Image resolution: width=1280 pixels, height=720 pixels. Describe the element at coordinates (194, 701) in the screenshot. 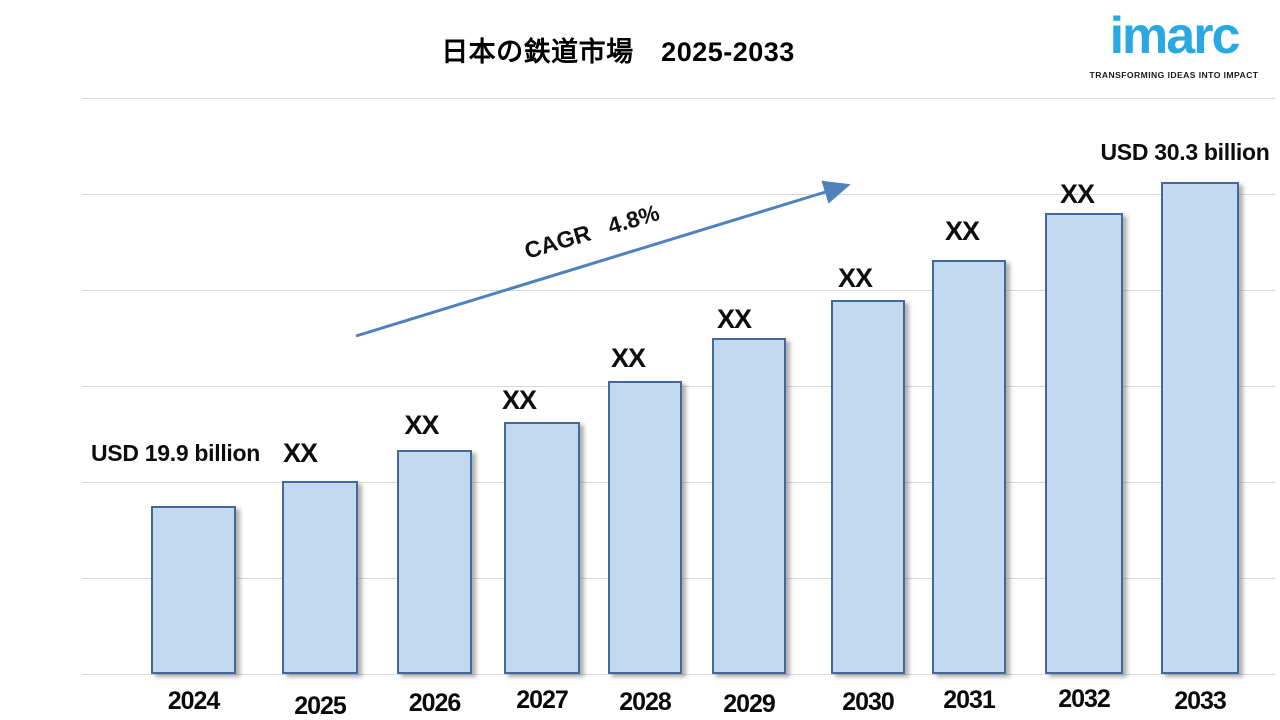

I see `x-axis-label: 2024` at that location.